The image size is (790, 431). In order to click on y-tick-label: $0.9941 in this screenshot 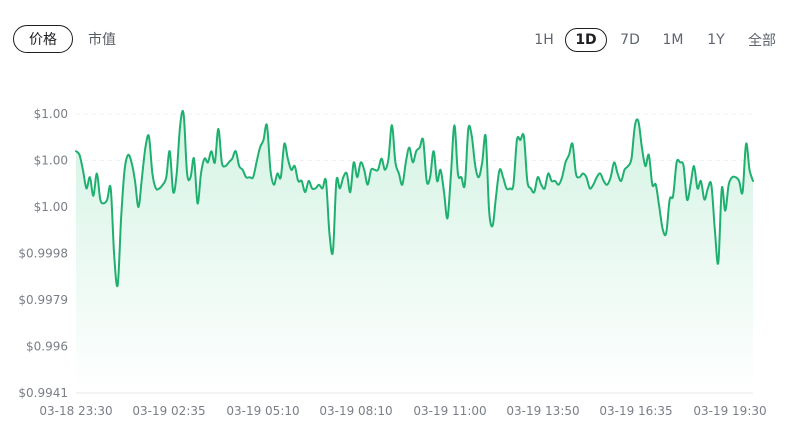, I will do `click(43, 393)`.